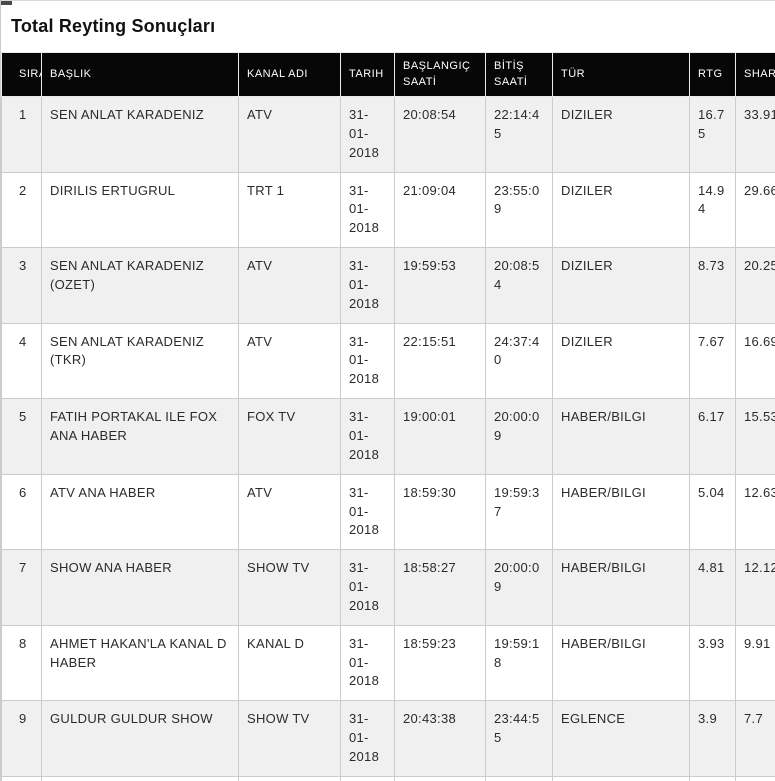  What do you see at coordinates (712, 738) in the screenshot?
I see `cell-rtg: 3.9` at bounding box center [712, 738].